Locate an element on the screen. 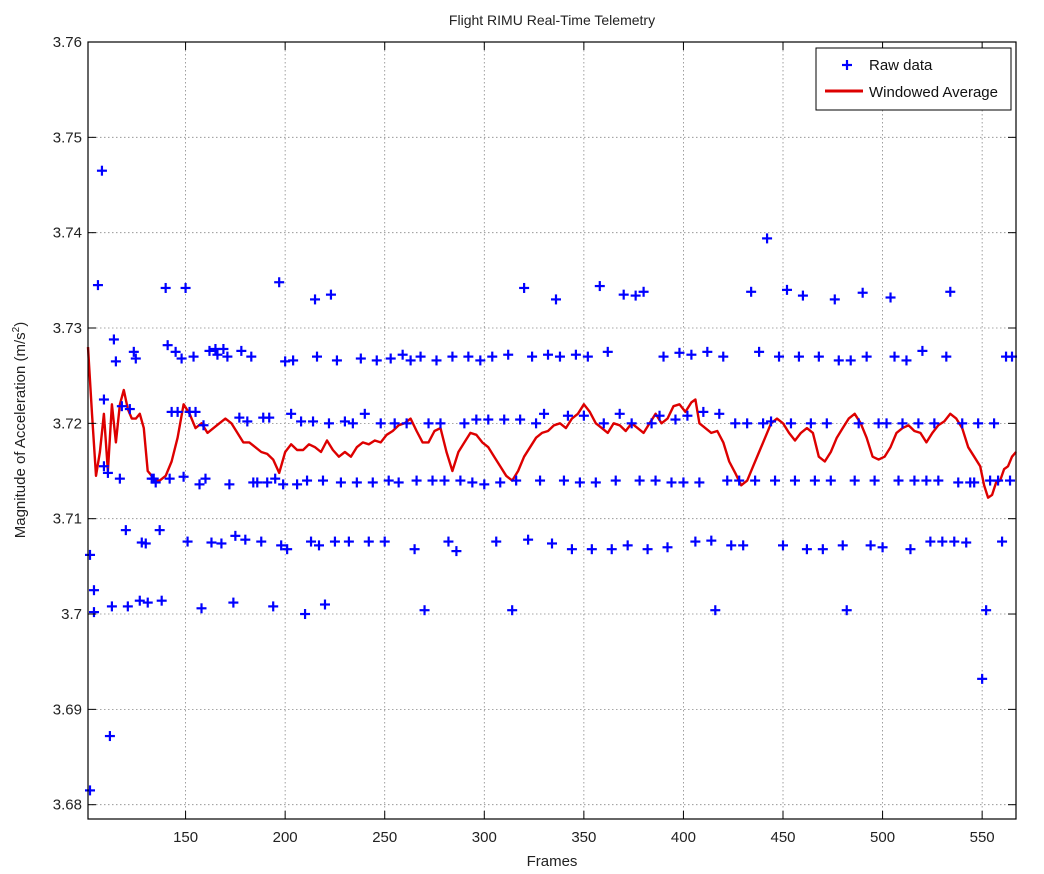  y-tick-label: 3.72 is located at coordinates (67, 423).